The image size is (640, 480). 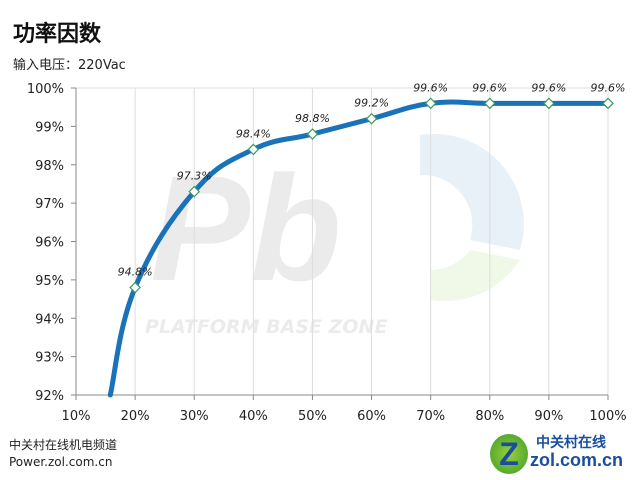 What do you see at coordinates (548, 416) in the screenshot?
I see `x-tick-label: 90%` at bounding box center [548, 416].